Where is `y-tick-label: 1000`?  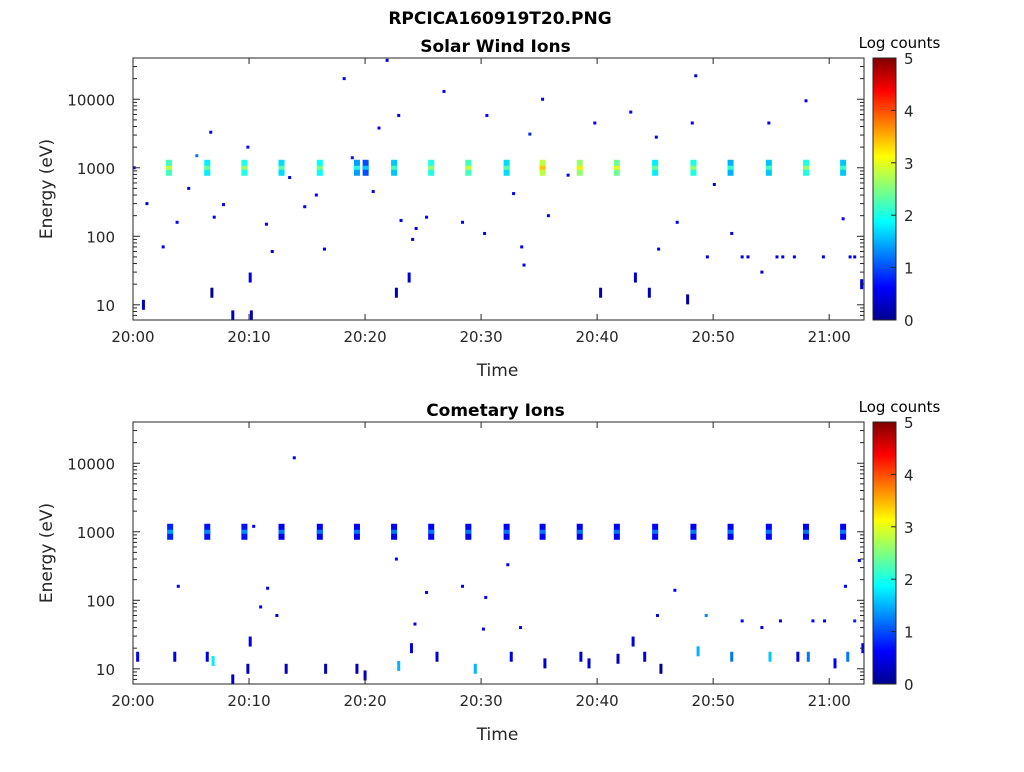 y-tick-label: 1000 is located at coordinates (96, 533).